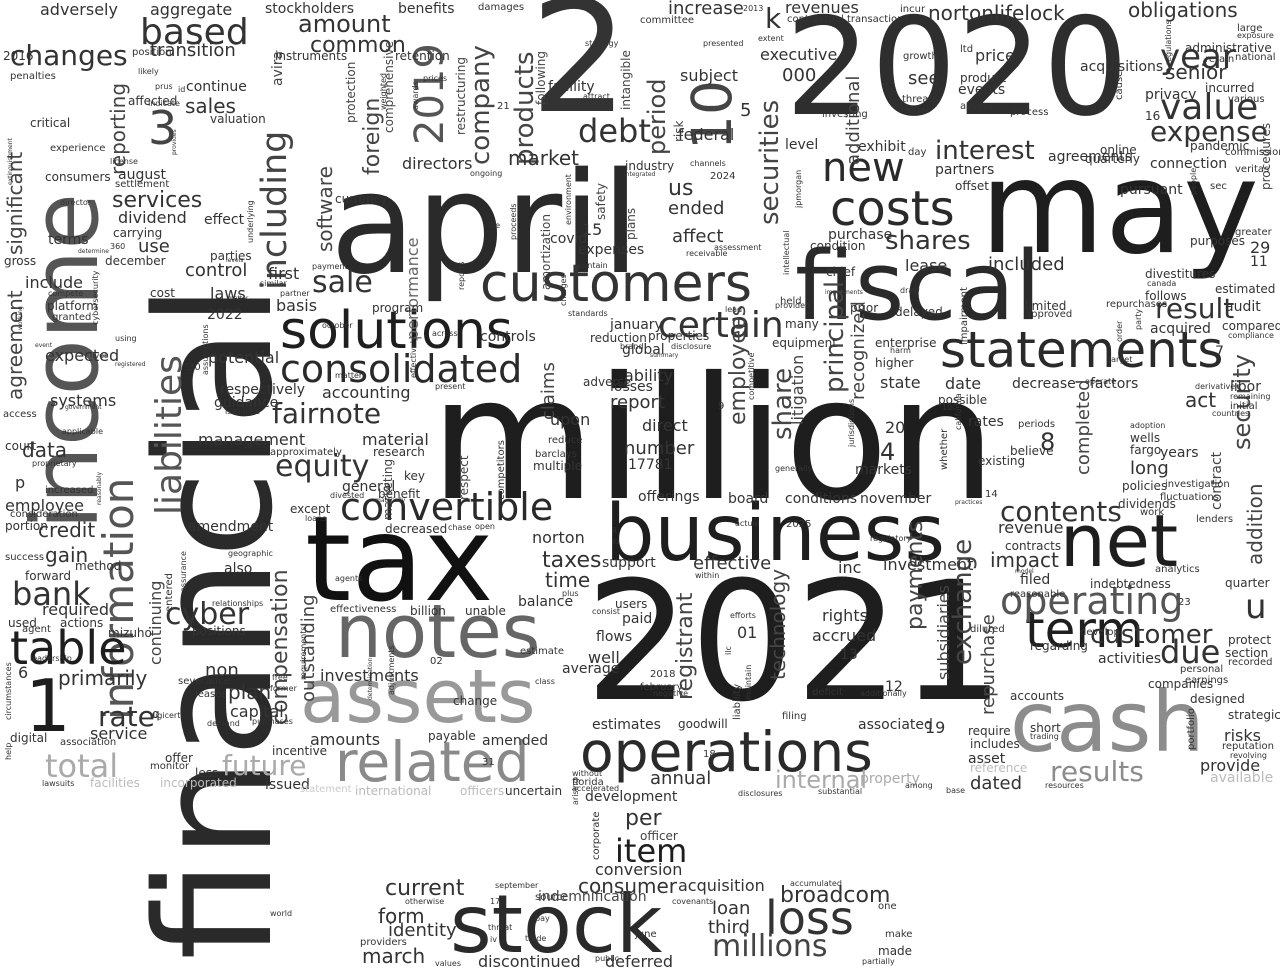  What do you see at coordinates (79, 9) in the screenshot?
I see `word-adversely: adversely` at bounding box center [79, 9].